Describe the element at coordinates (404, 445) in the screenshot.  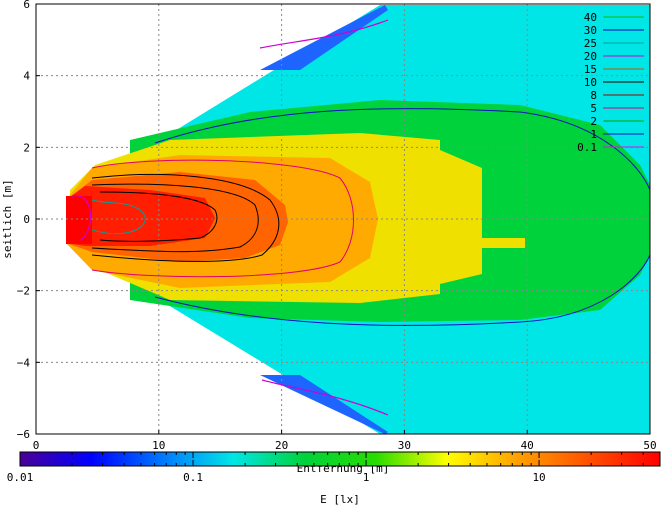
I see `x-tick-label: 30` at that location.